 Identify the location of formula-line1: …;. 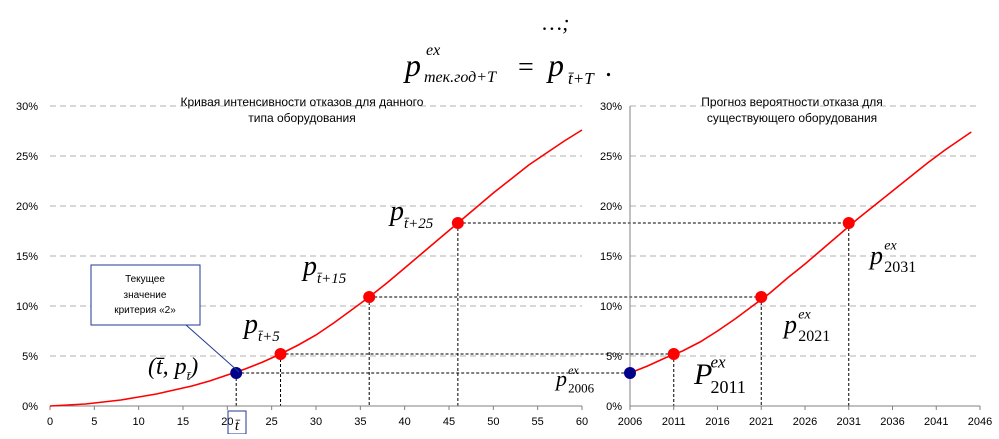
(556, 22).